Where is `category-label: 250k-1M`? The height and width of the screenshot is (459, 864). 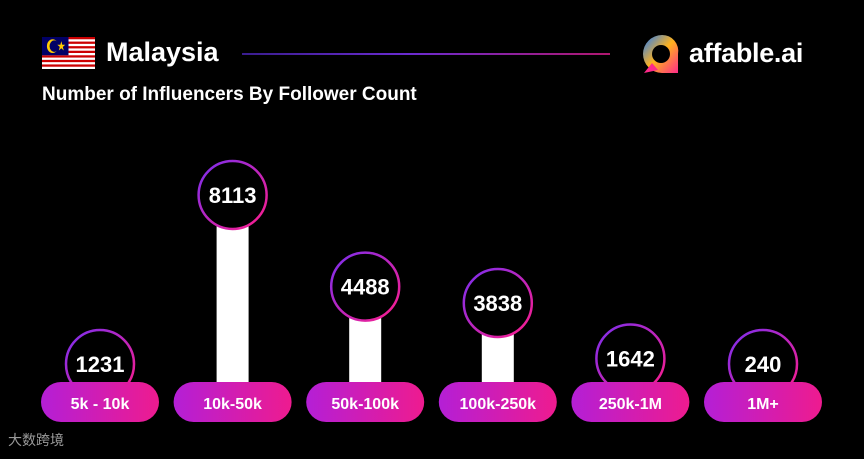 category-label: 250k-1M is located at coordinates (630, 404).